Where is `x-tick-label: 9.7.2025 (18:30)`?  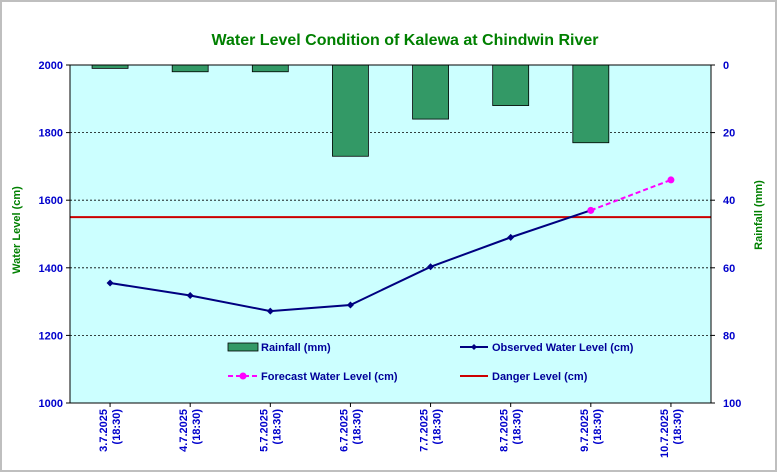 x-tick-label: 9.7.2025 (18:30) is located at coordinates (591, 430).